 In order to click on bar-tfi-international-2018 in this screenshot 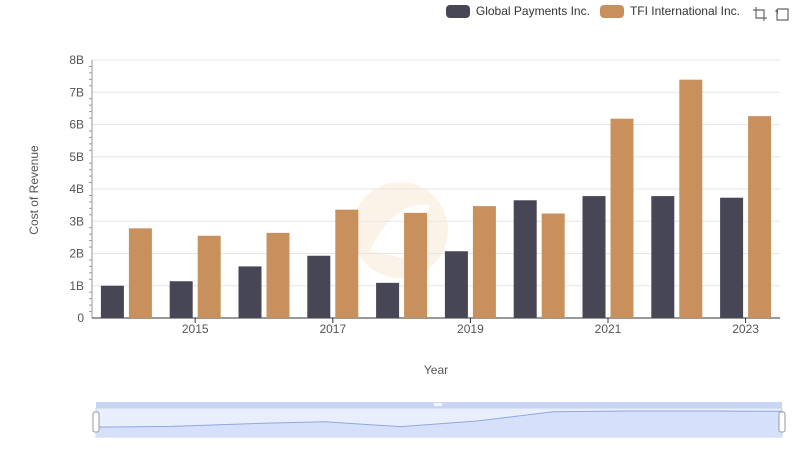, I will do `click(416, 265)`.